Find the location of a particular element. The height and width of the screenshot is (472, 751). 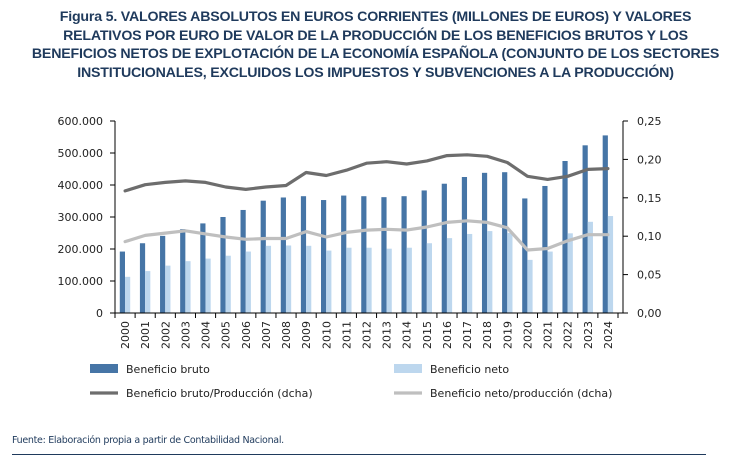

right-tick-label: 0,25 is located at coordinates (649, 121).